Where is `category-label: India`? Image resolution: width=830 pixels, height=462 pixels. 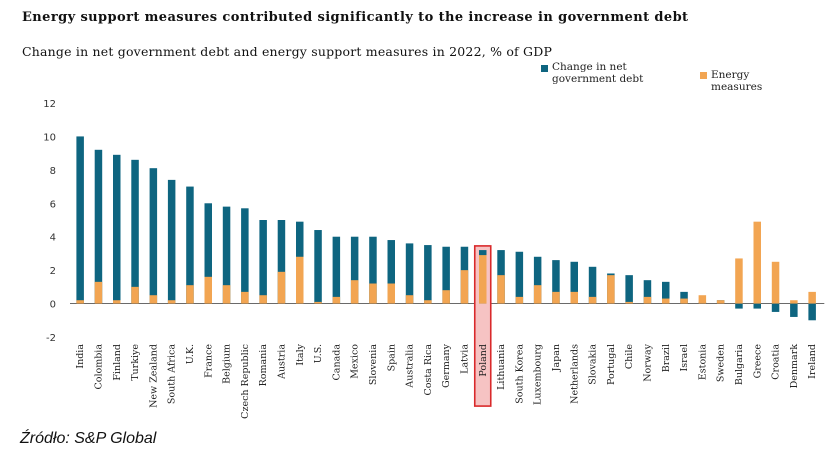
category-label: India is located at coordinates (80, 356).